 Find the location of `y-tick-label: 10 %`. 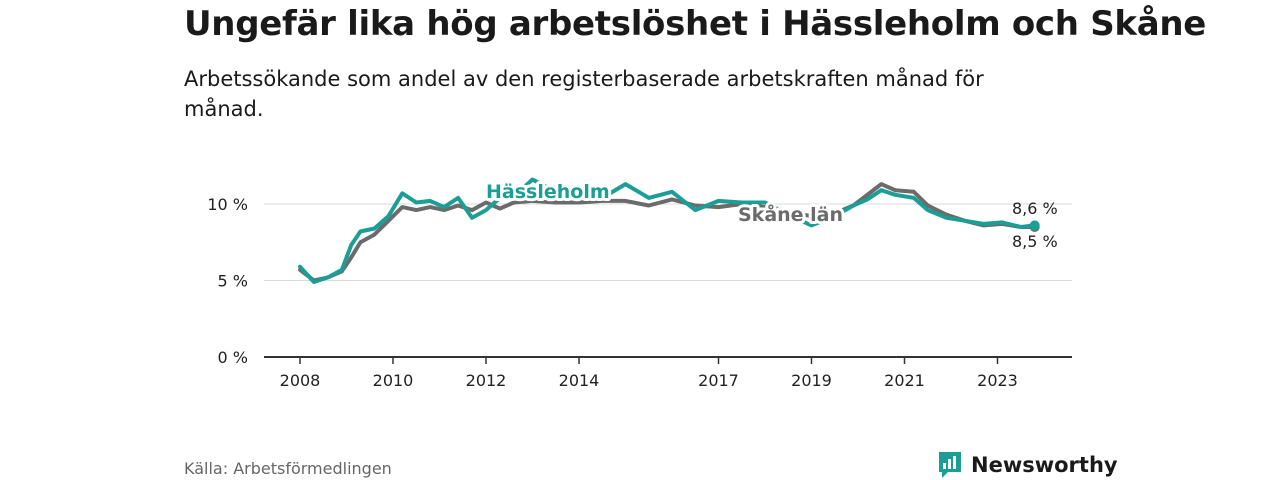

y-tick-label: 10 % is located at coordinates (227, 204).